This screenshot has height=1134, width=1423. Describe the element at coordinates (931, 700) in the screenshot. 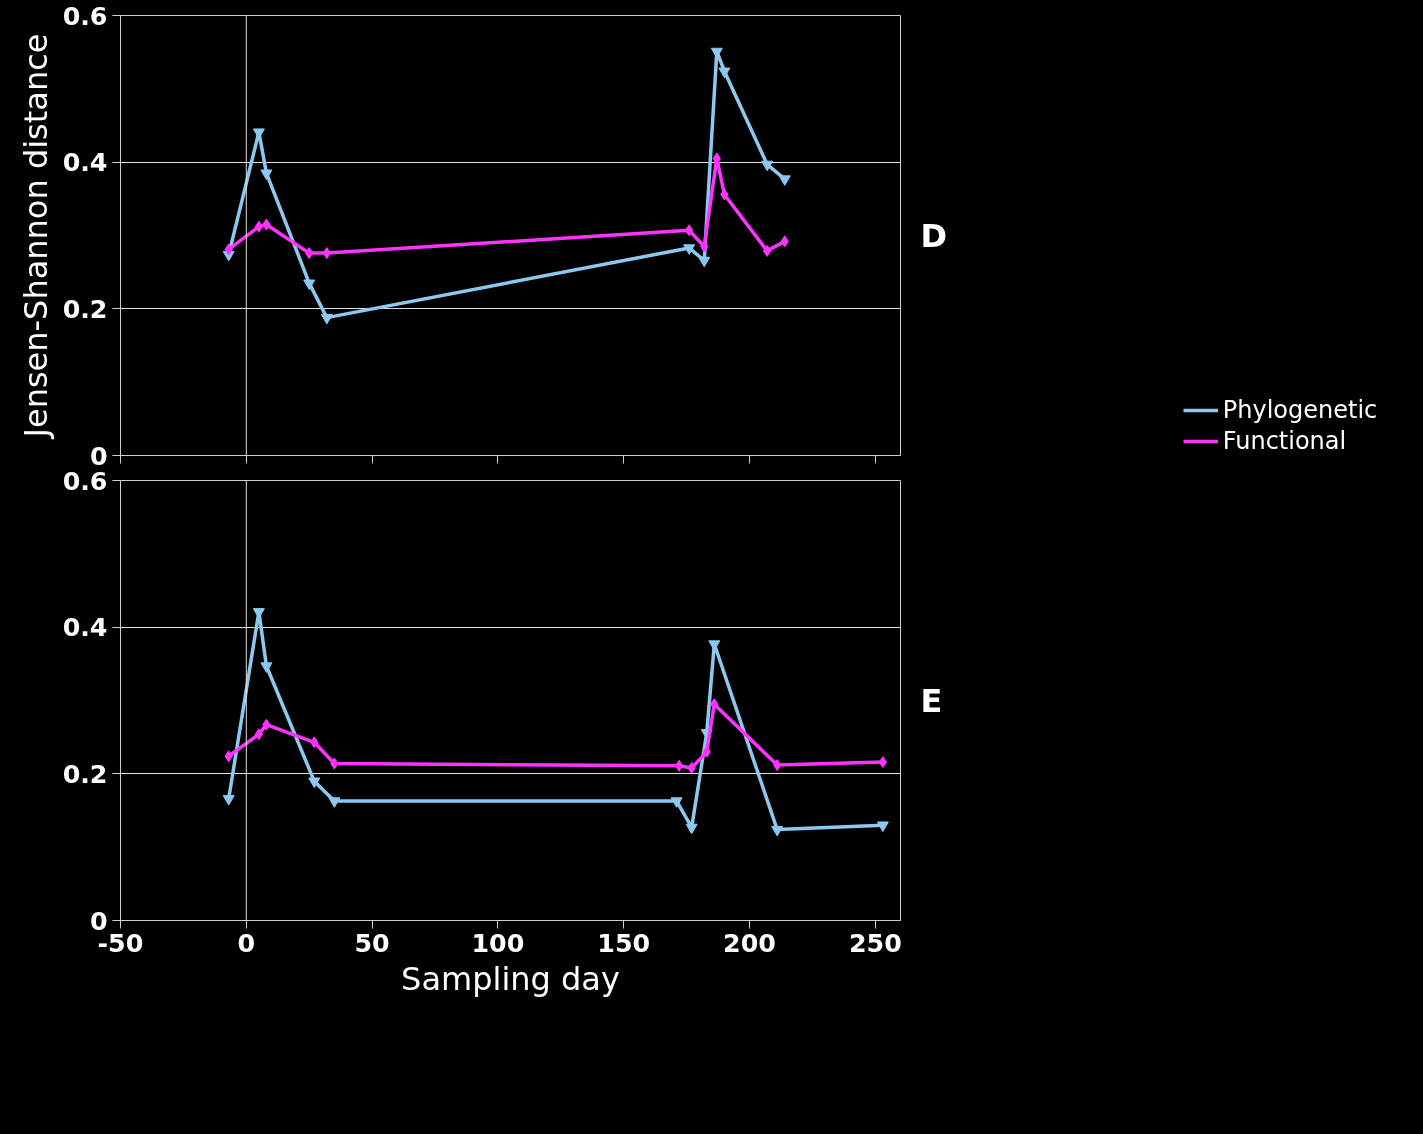

I see `text: E` at that location.